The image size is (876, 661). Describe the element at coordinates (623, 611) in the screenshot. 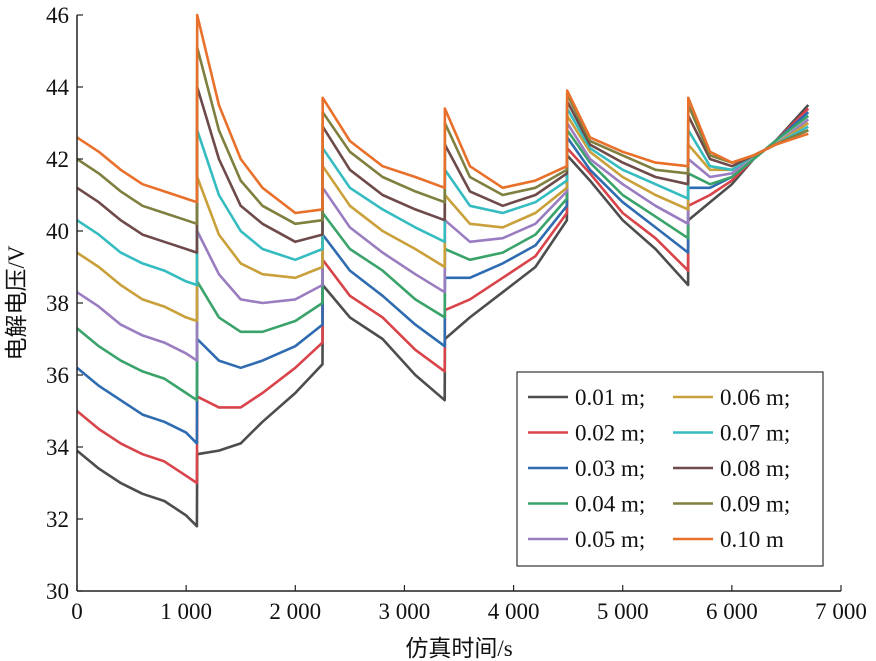

I see `x-tick-label: 5 000` at that location.